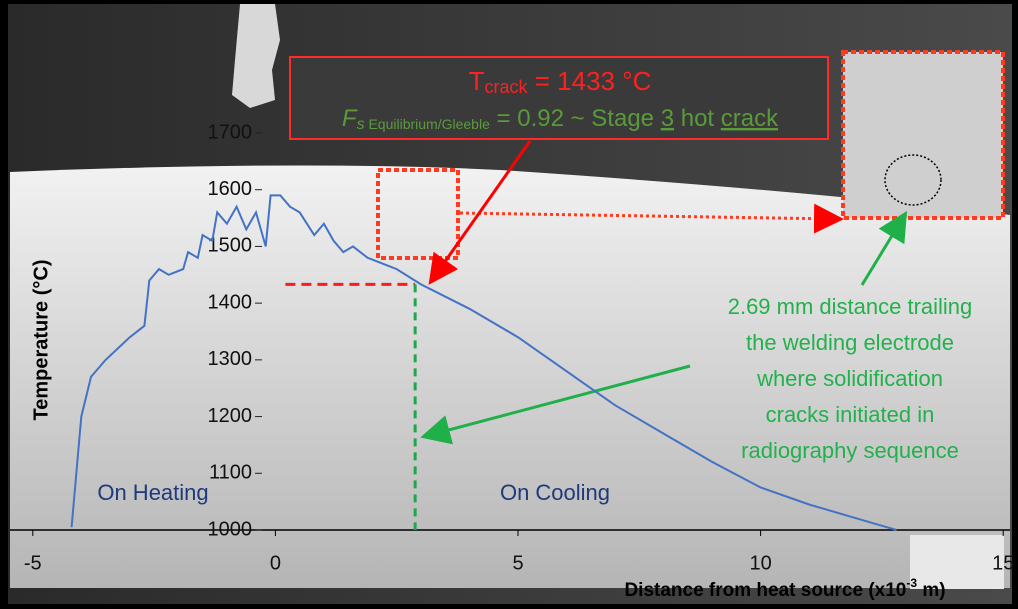 Image resolution: width=1018 pixels, height=609 pixels. What do you see at coordinates (230, 132) in the screenshot?
I see `y-tick-label: 1700` at bounding box center [230, 132].